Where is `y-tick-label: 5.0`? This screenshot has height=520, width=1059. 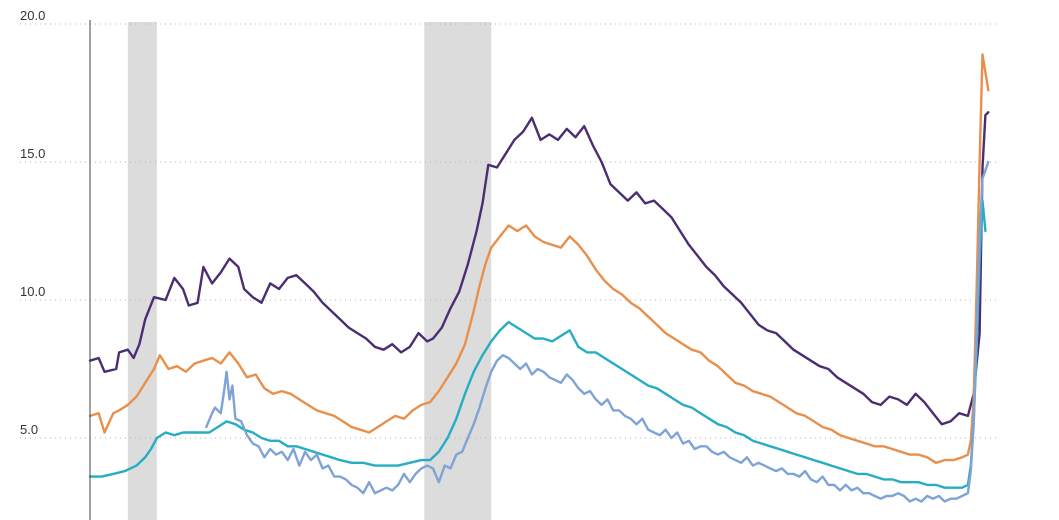
y-tick-label: 5.0 is located at coordinates (29, 429).